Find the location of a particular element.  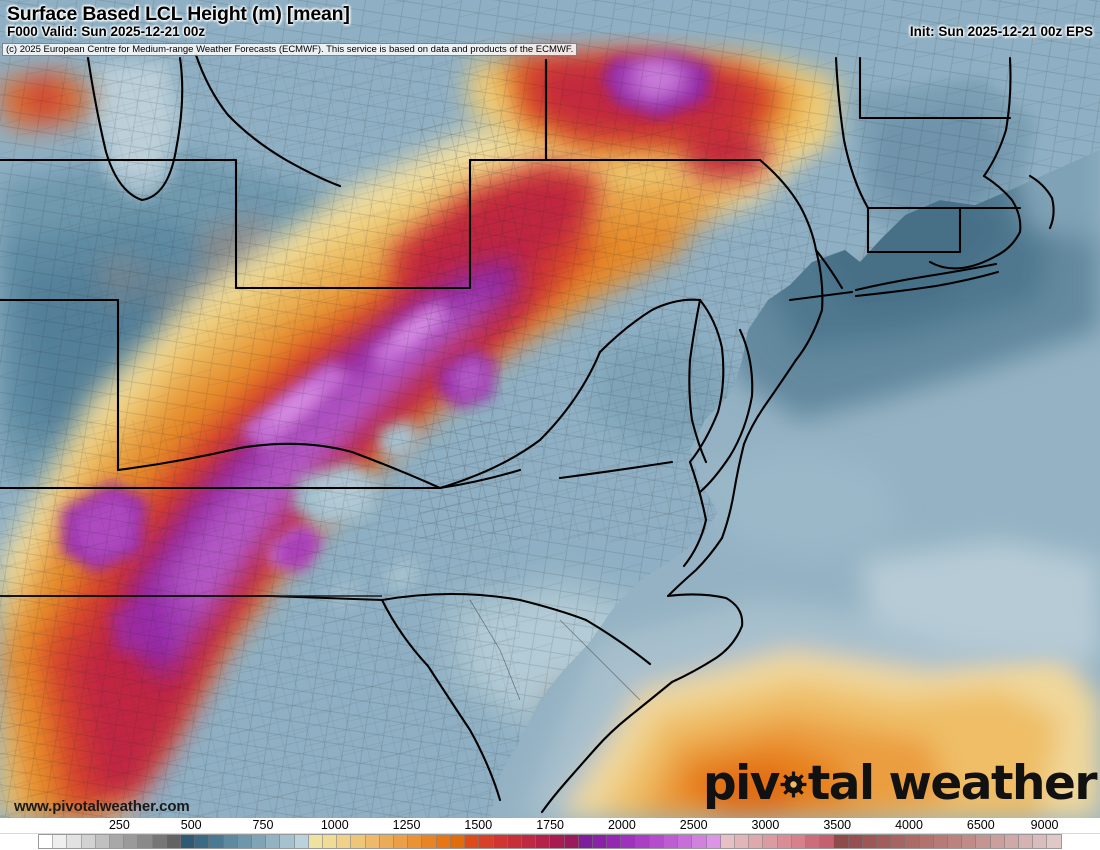

colorbar-tick-500: 500 is located at coordinates (191, 825).